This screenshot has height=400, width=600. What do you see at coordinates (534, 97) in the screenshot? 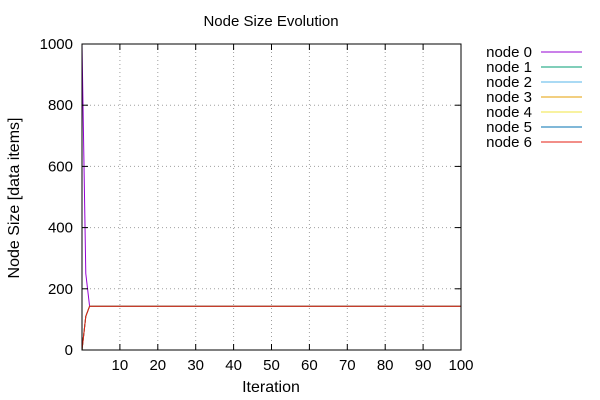
I see `legend-item: node 3` at bounding box center [534, 97].